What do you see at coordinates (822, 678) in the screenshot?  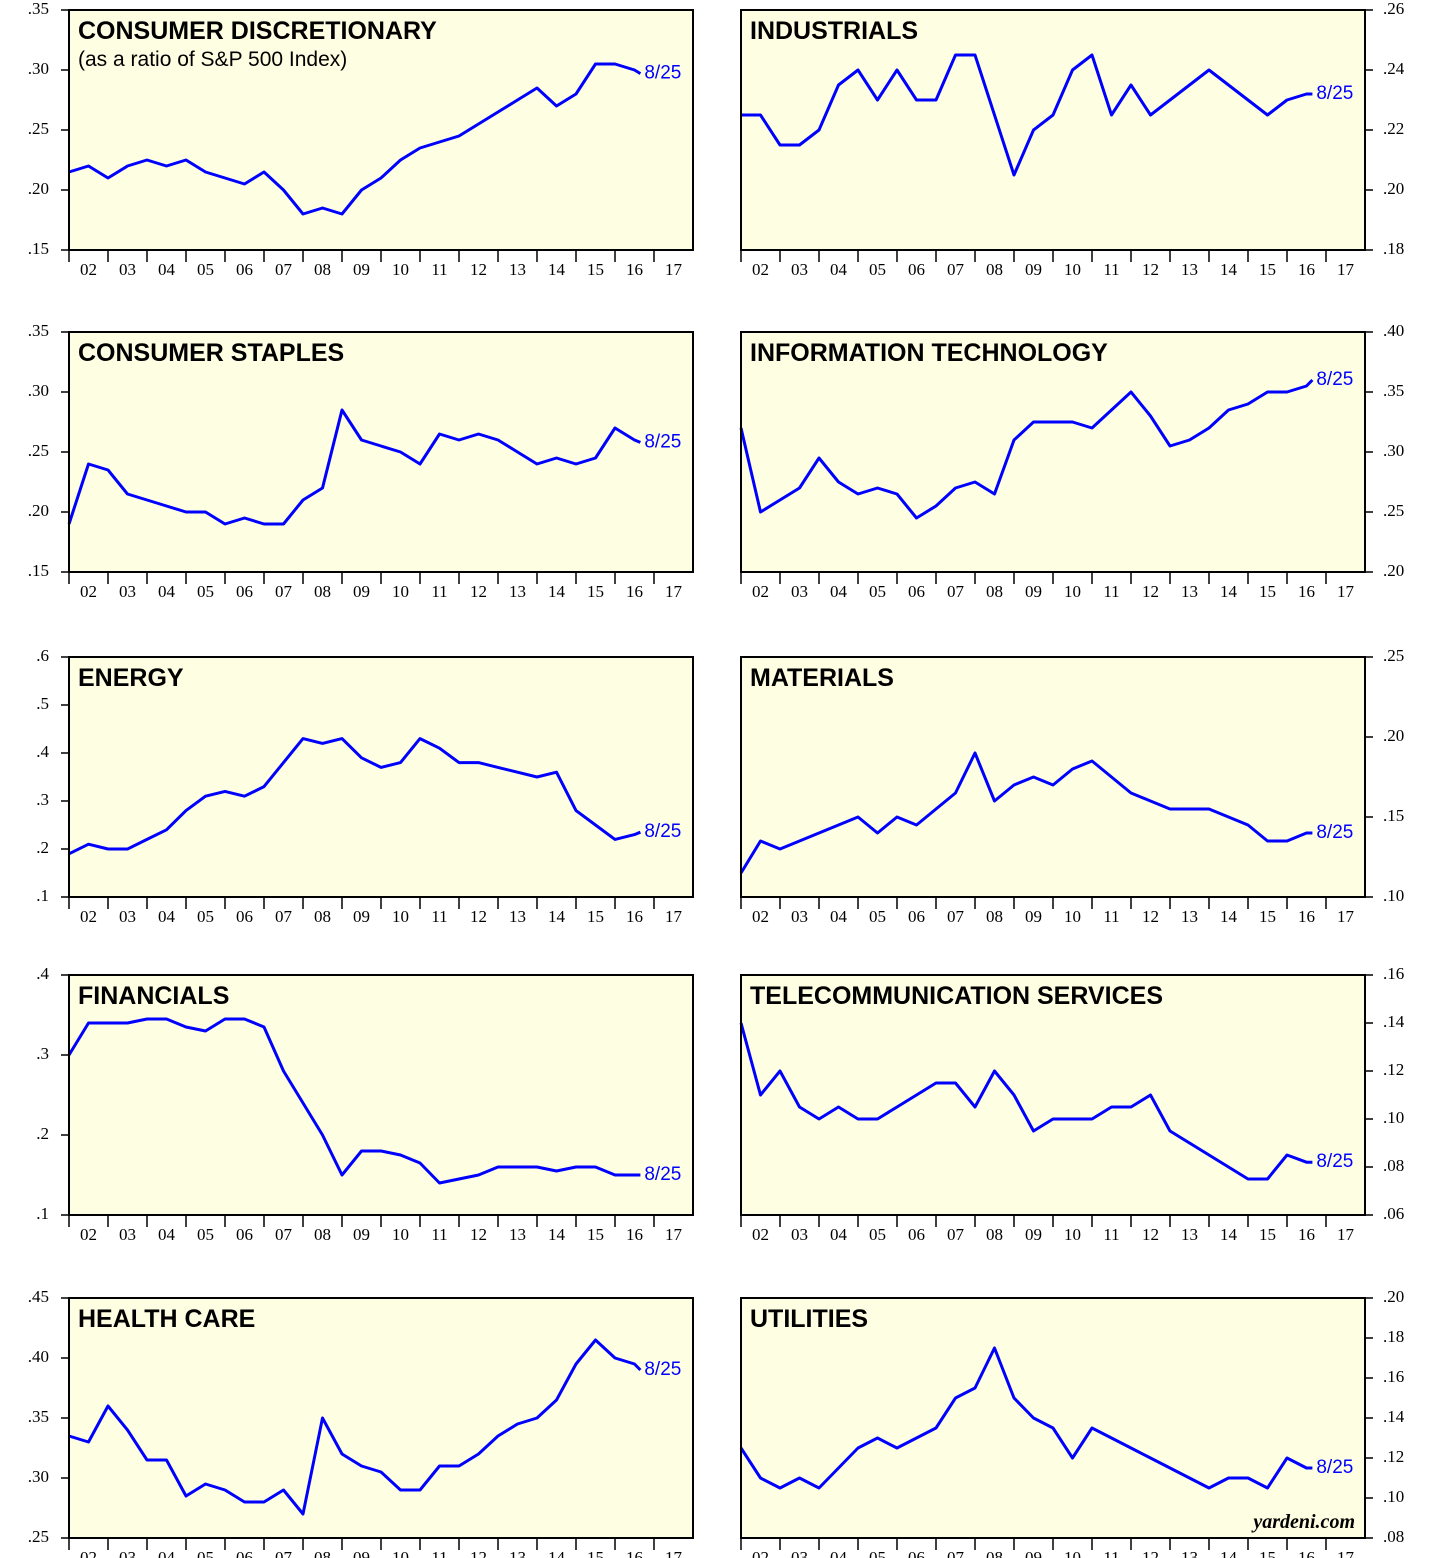 I see `chart-title: MATERIALS` at bounding box center [822, 678].